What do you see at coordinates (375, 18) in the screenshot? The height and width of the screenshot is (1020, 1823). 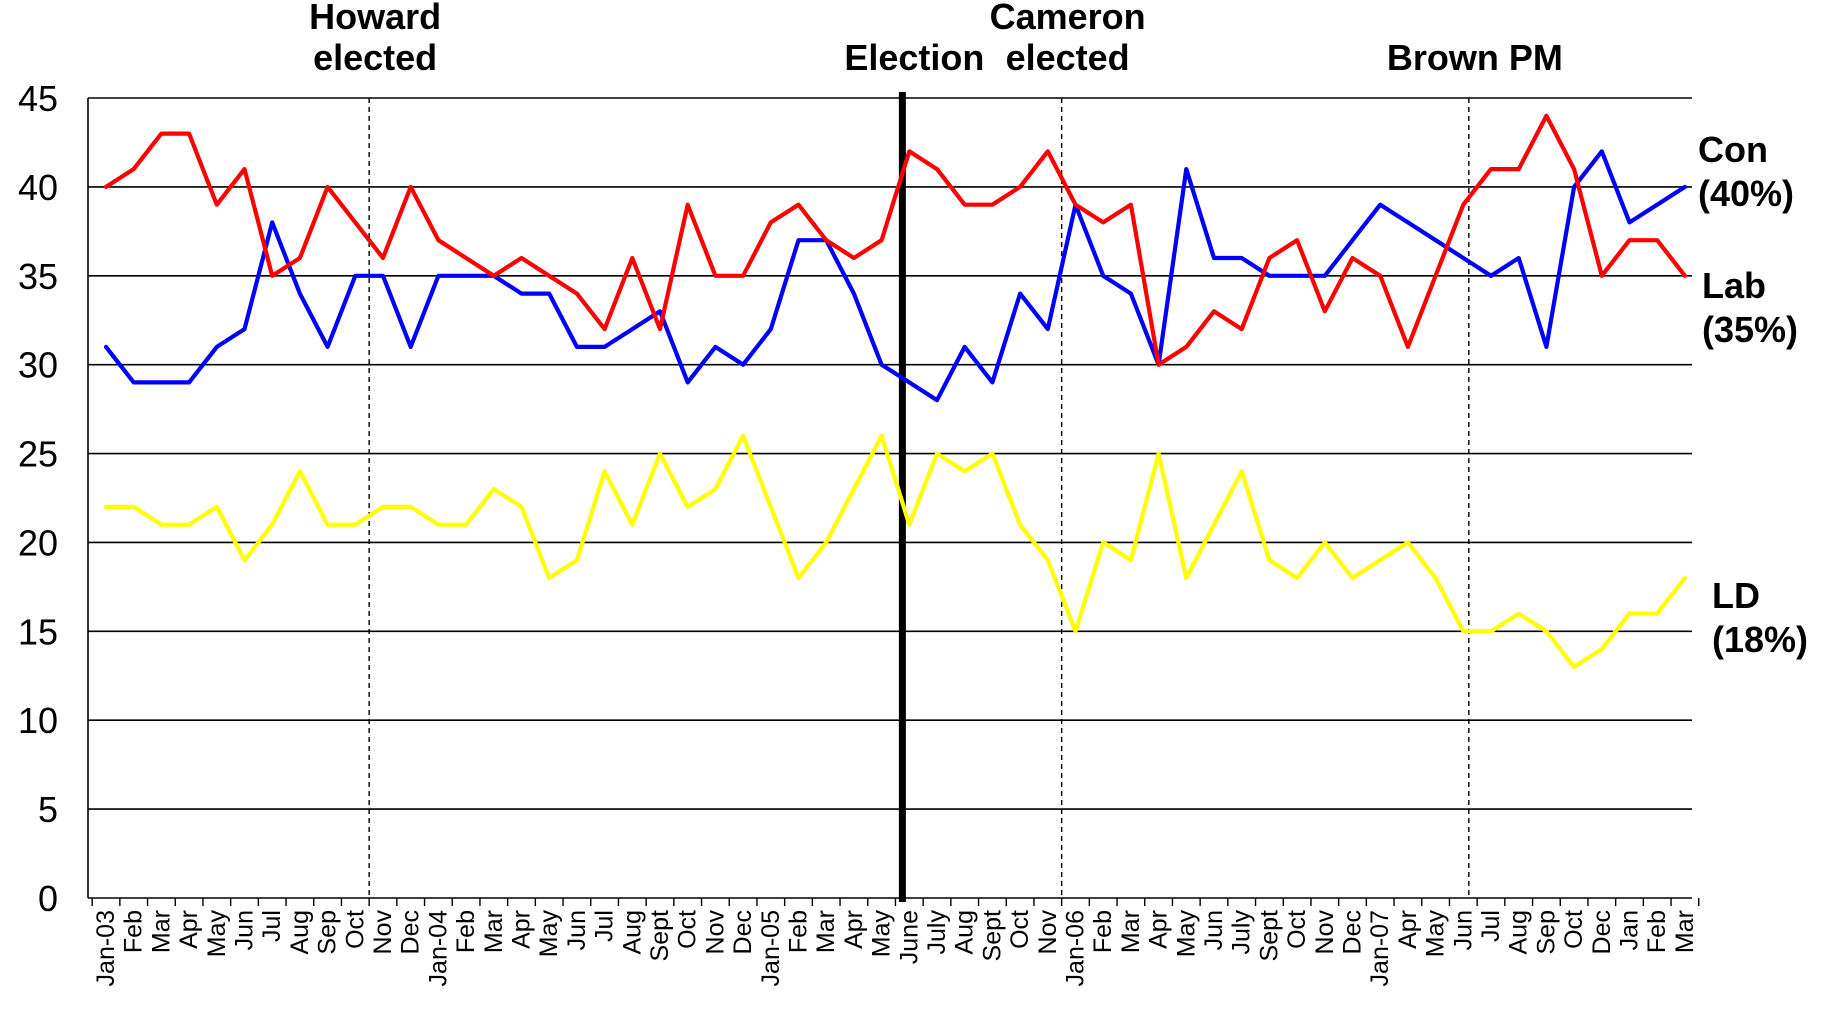 I see `event-label-howard: Howard` at bounding box center [375, 18].